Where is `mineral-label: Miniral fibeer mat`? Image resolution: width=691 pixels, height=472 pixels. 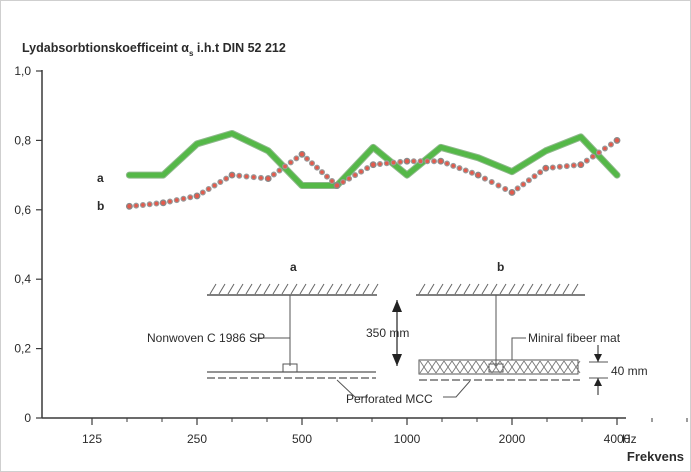 mineral-label: Miniral fibeer mat is located at coordinates (574, 338).